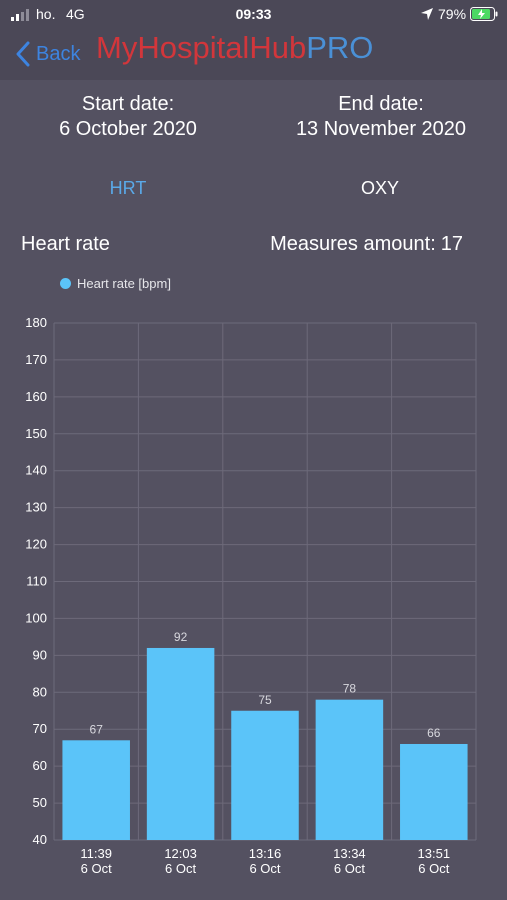  I want to click on x-tick-time-label: 13:51, so click(434, 853).